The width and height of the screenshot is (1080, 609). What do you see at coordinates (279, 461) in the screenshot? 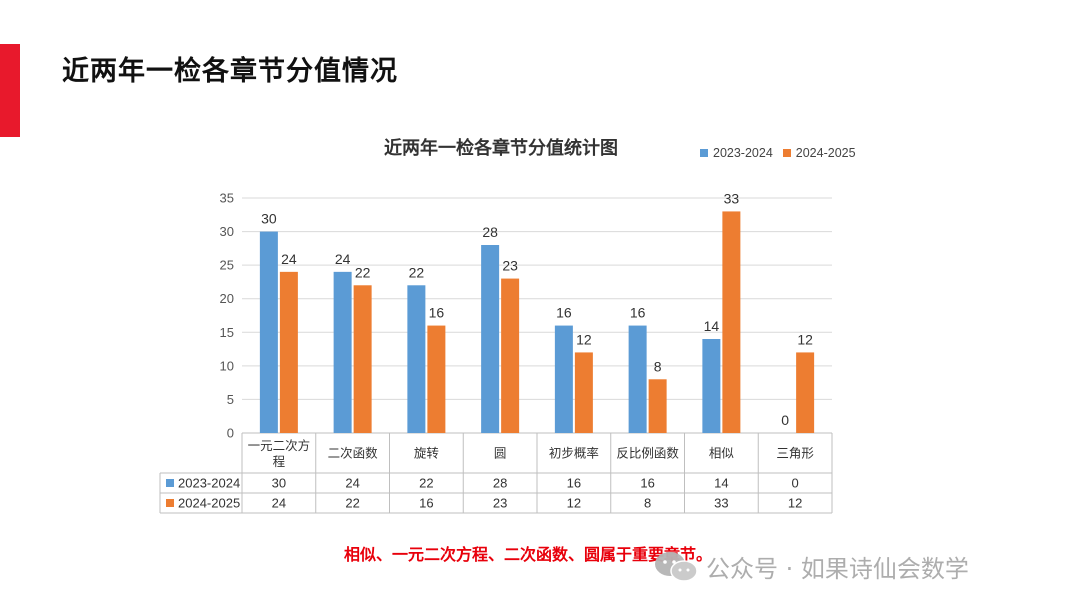
I see `x-category-label-一元二次方程-line2: 程` at bounding box center [279, 461].